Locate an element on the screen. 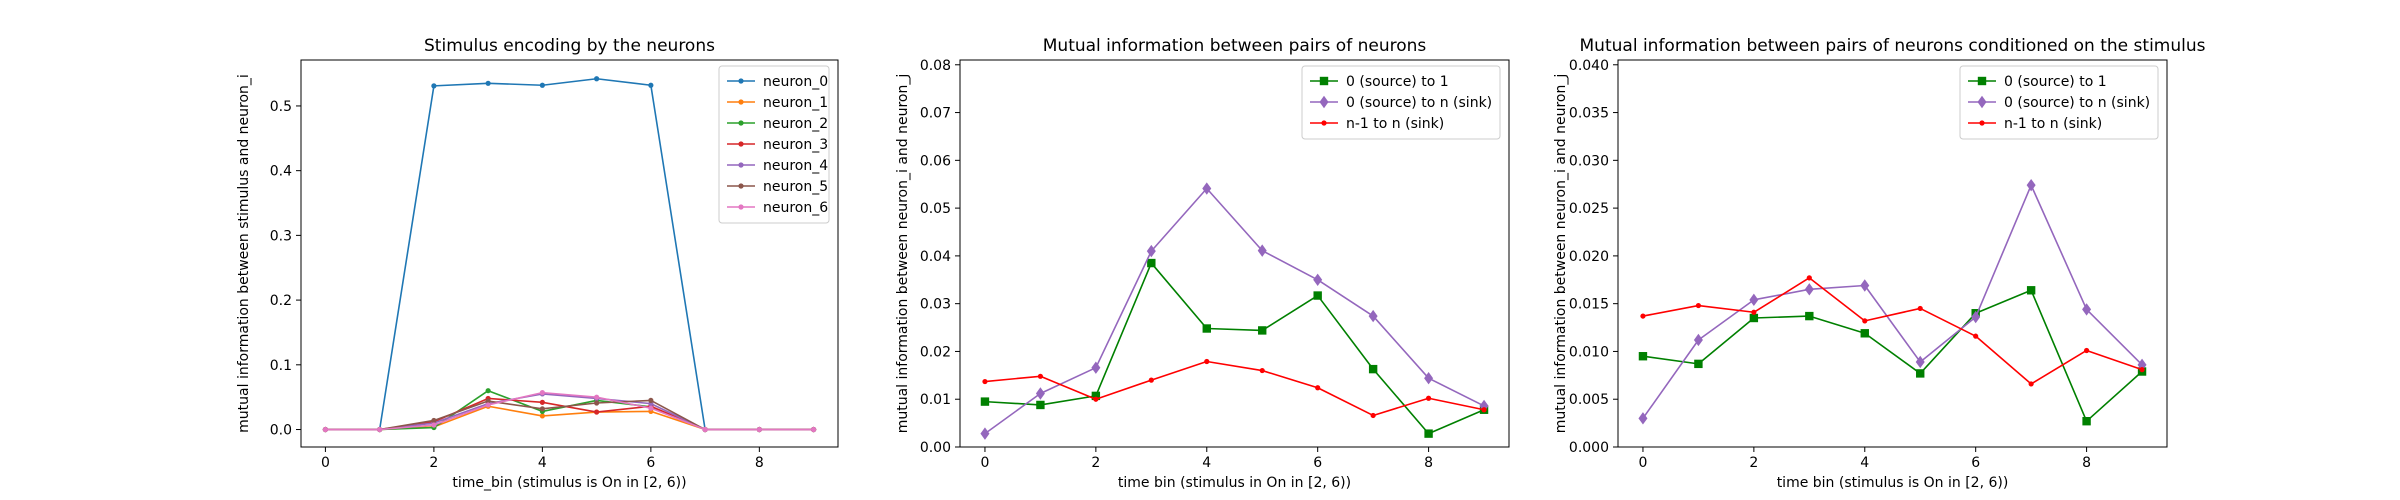  x-tick-label: 4 is located at coordinates (542, 463).